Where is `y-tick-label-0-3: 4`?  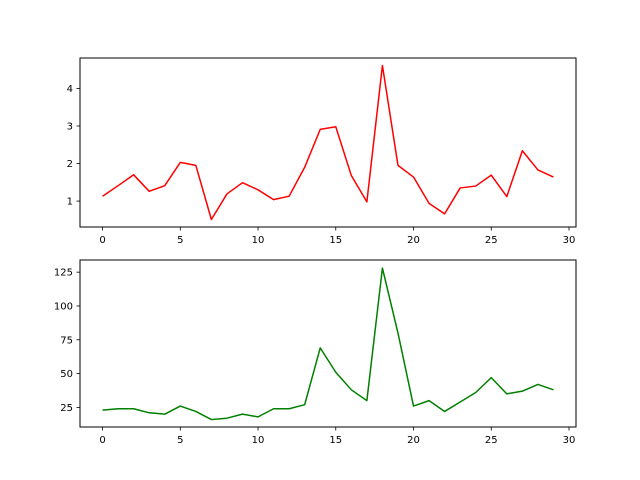 y-tick-label-0-3: 4 is located at coordinates (70, 89).